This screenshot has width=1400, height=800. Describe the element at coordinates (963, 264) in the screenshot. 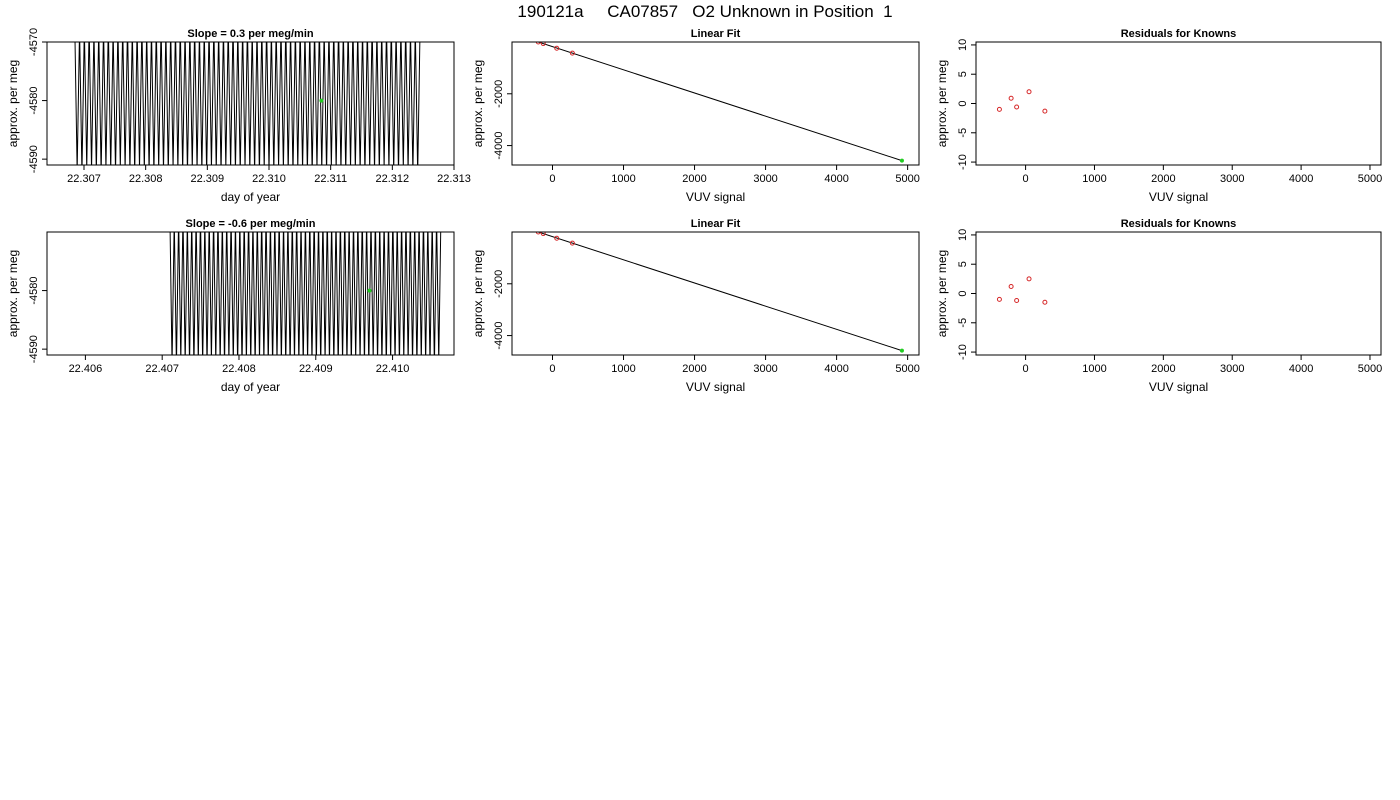

I see `y-tick-label: 5` at that location.